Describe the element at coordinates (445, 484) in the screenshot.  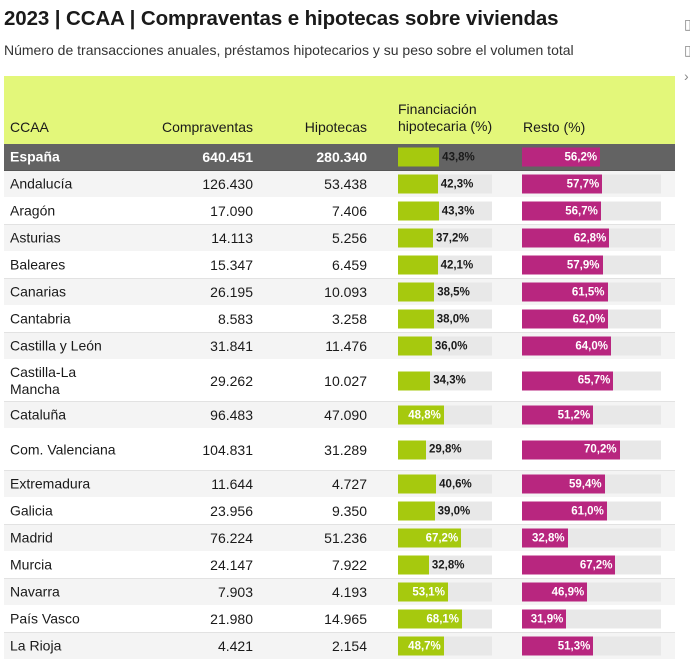
I see `financiacion-bar-track: 40,6%` at that location.